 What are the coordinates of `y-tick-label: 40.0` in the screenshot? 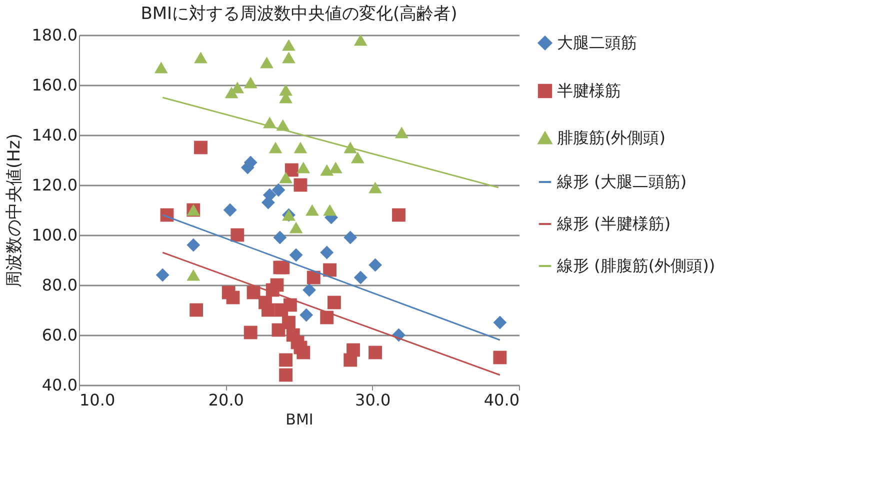 It's located at (60, 385).